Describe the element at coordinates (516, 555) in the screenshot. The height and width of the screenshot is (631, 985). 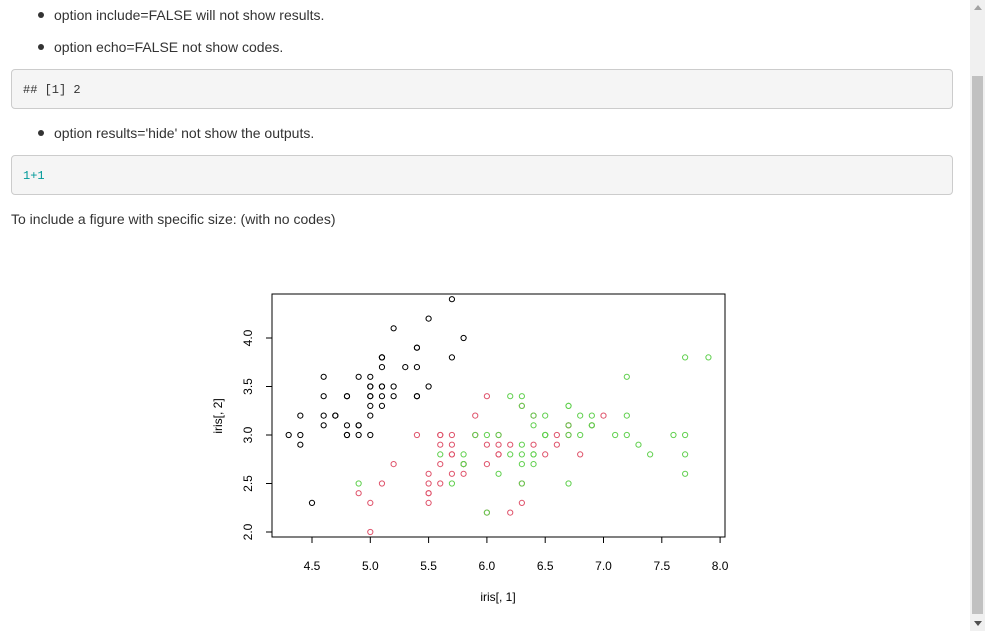
I see `x-axis: 4.5 5.0 5.5 6.0 6.5 7.0 7.5 8.0` at that location.